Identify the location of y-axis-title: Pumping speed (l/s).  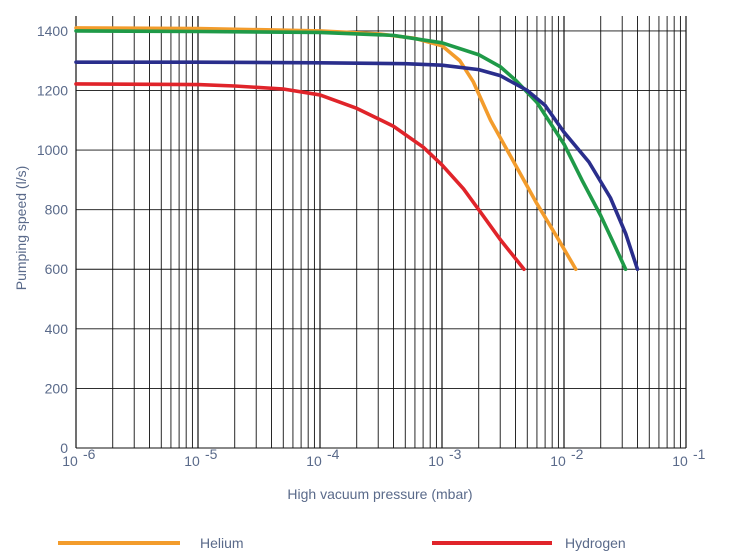
(21, 228).